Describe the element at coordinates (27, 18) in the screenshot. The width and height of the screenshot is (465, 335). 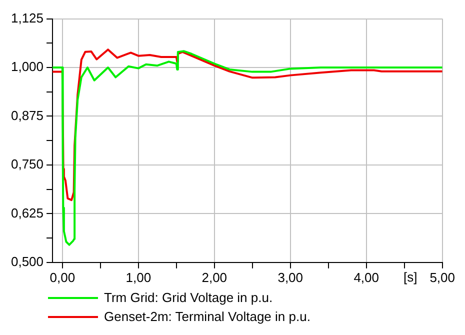
I see `y-tick-label: 1,125` at that location.